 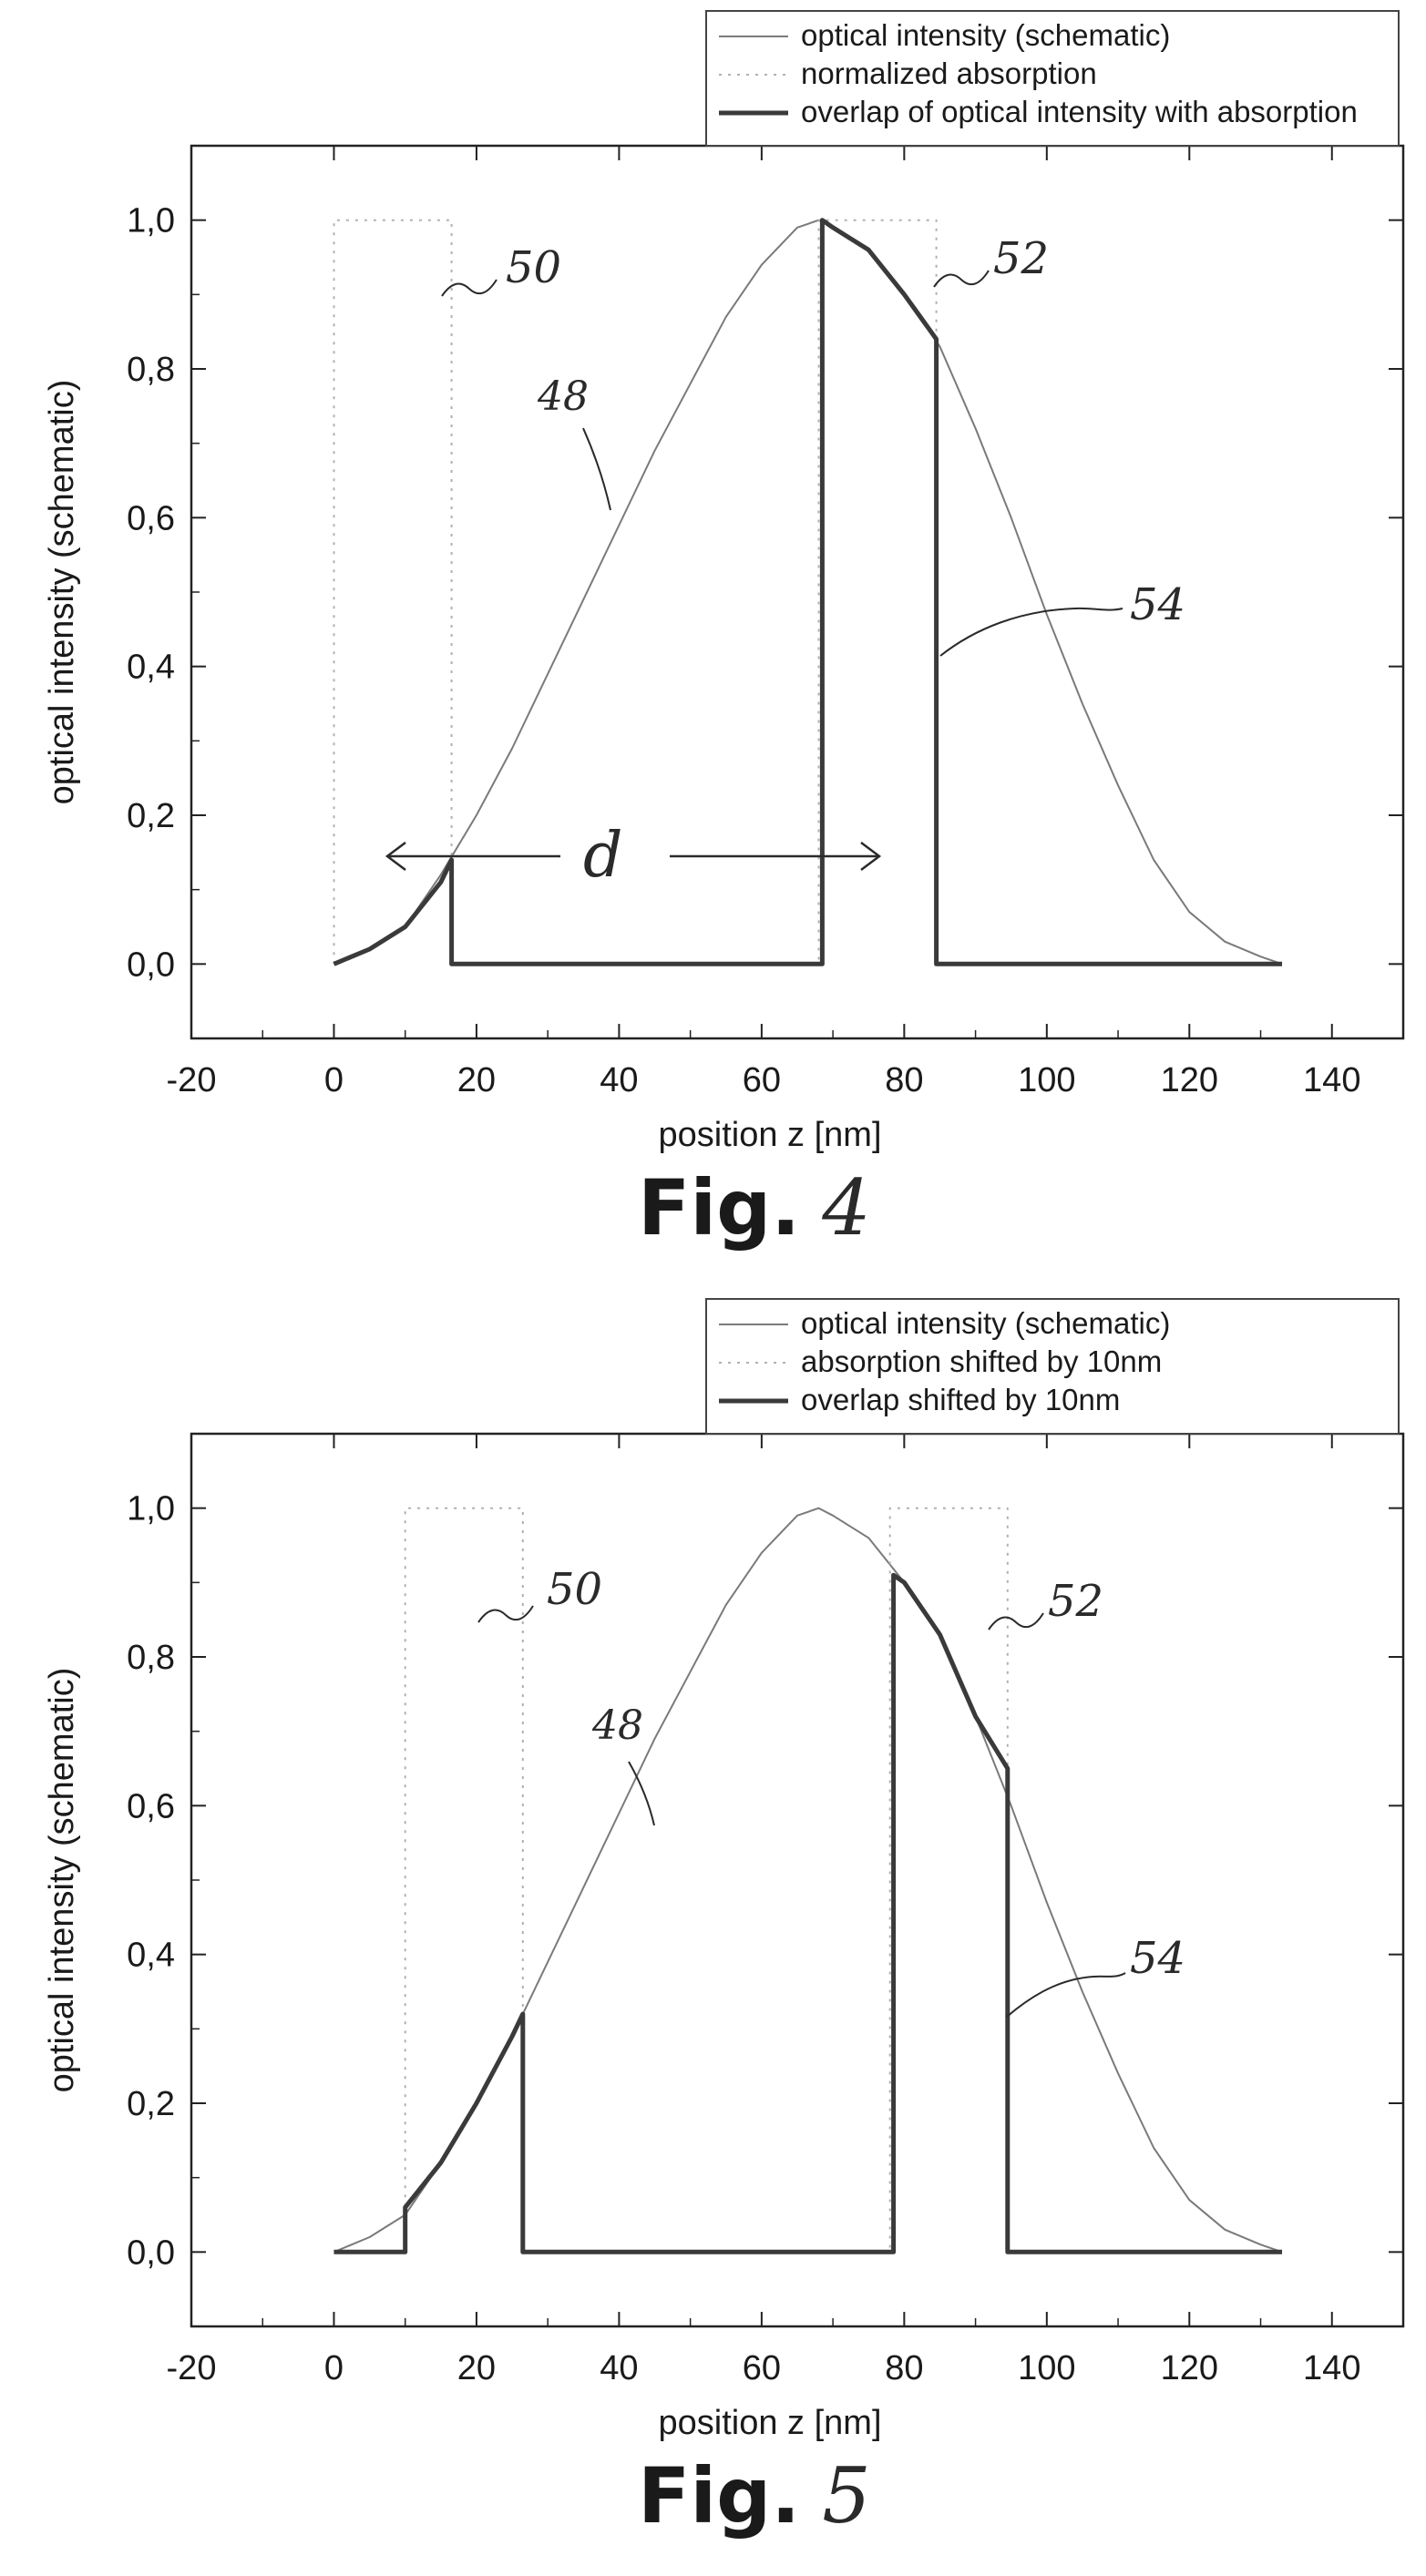 What do you see at coordinates (949, 73) in the screenshot?
I see `legend-entry: normalized absorption` at bounding box center [949, 73].